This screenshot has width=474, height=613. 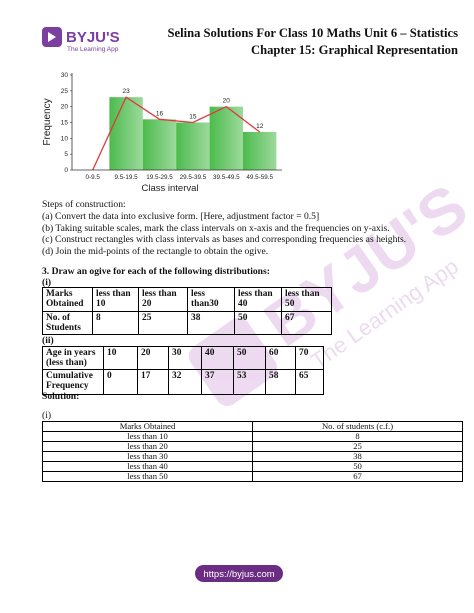 I want to click on footer-url: https://byjus.com, so click(x=238, y=574).